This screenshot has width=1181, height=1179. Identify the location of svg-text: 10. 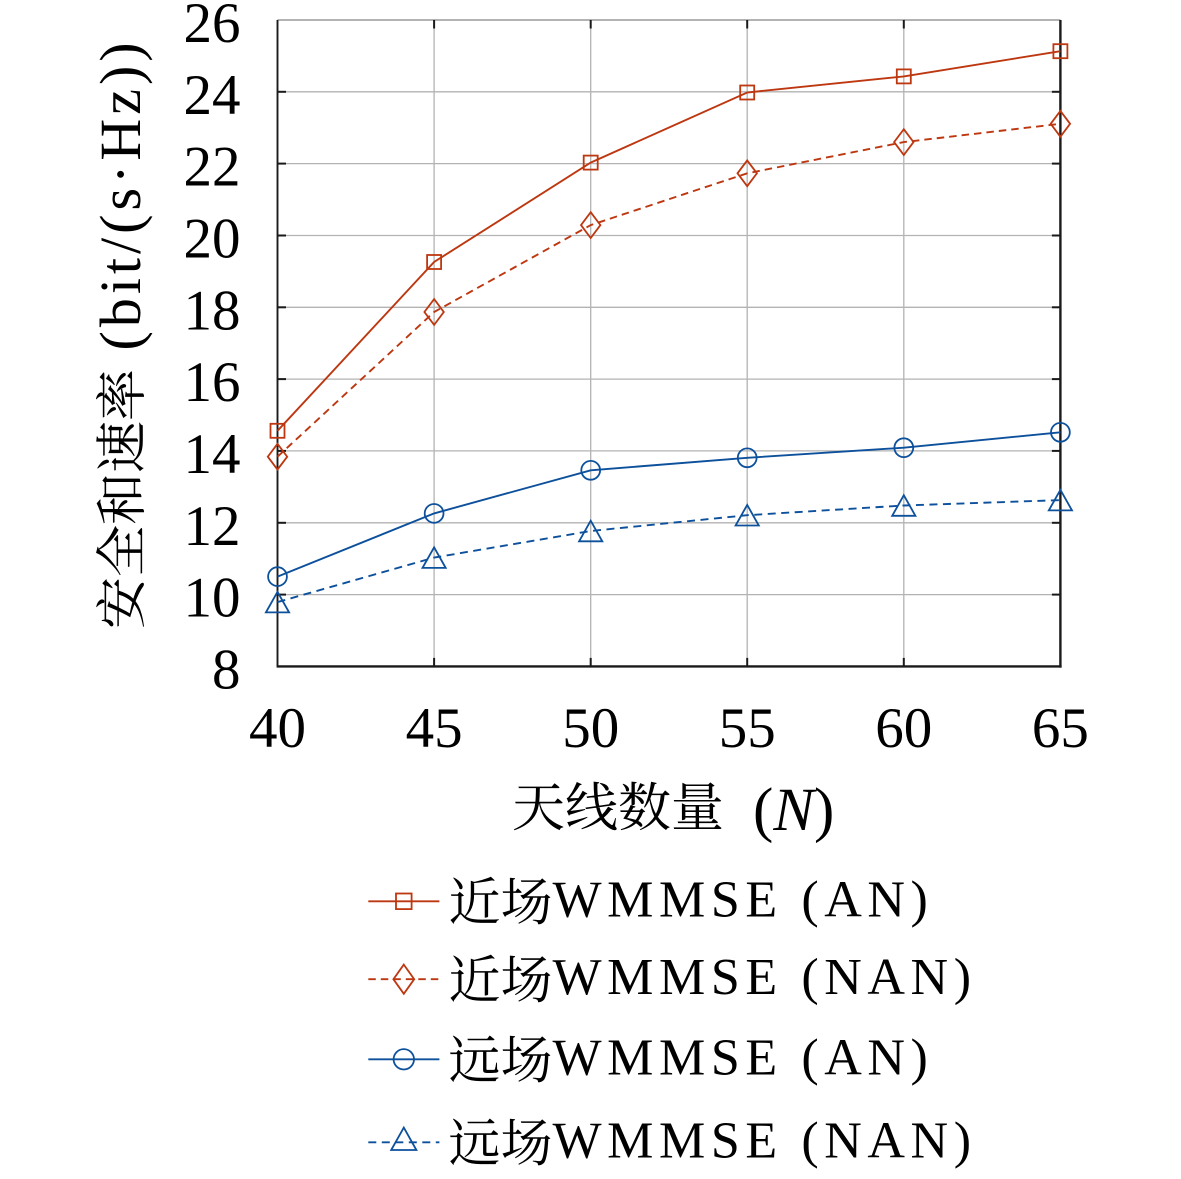
(212, 598).